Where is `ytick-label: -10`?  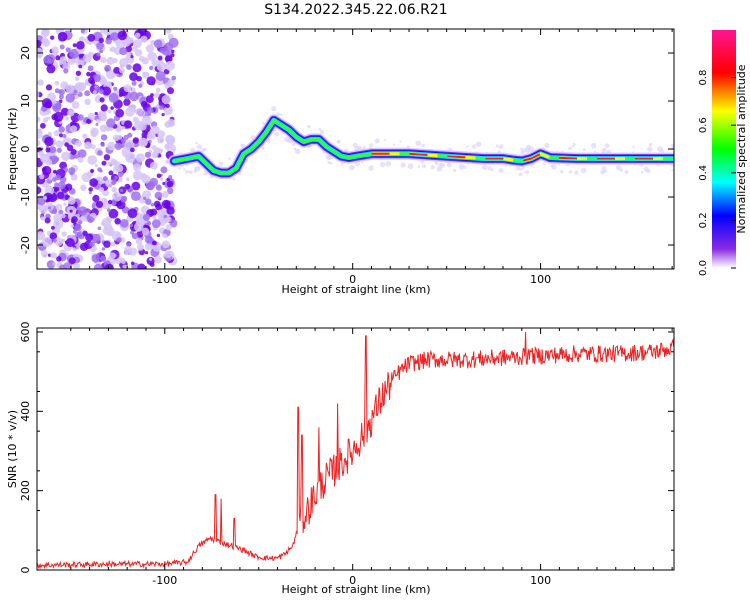
ytick-label: -10 is located at coordinates (25, 197).